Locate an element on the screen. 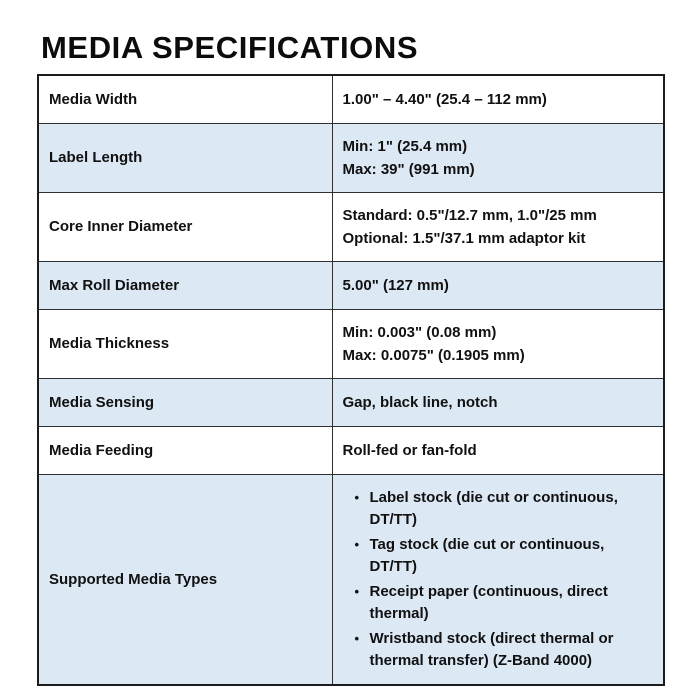  spec-value-line: Min: 0.003" (0.08 mm) is located at coordinates (419, 332).